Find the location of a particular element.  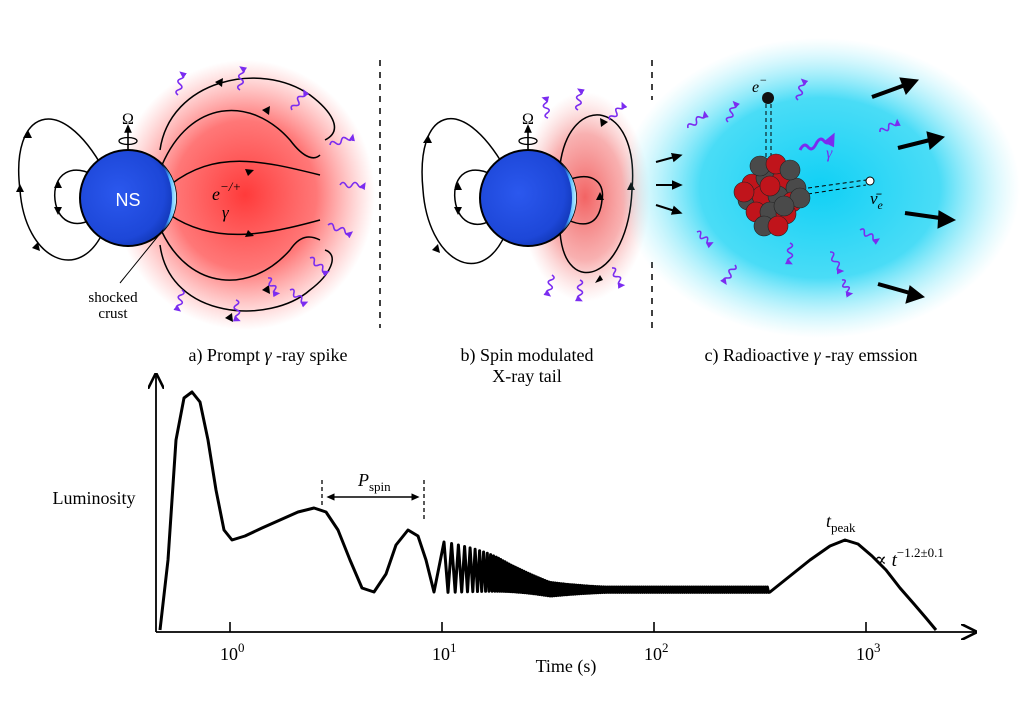

neutrino is located at coordinates (870, 181).